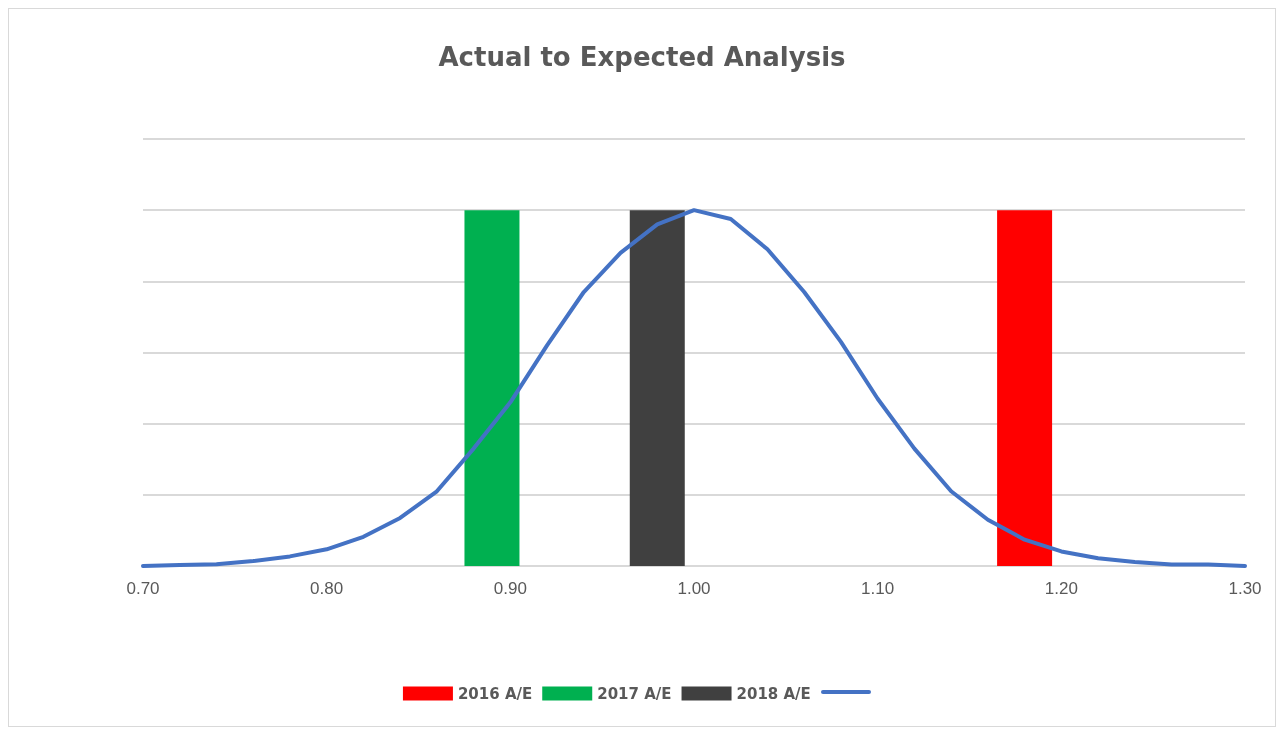 The image size is (1284, 735). What do you see at coordinates (773, 693) in the screenshot?
I see `legend-label: 2018 A/E` at bounding box center [773, 693].